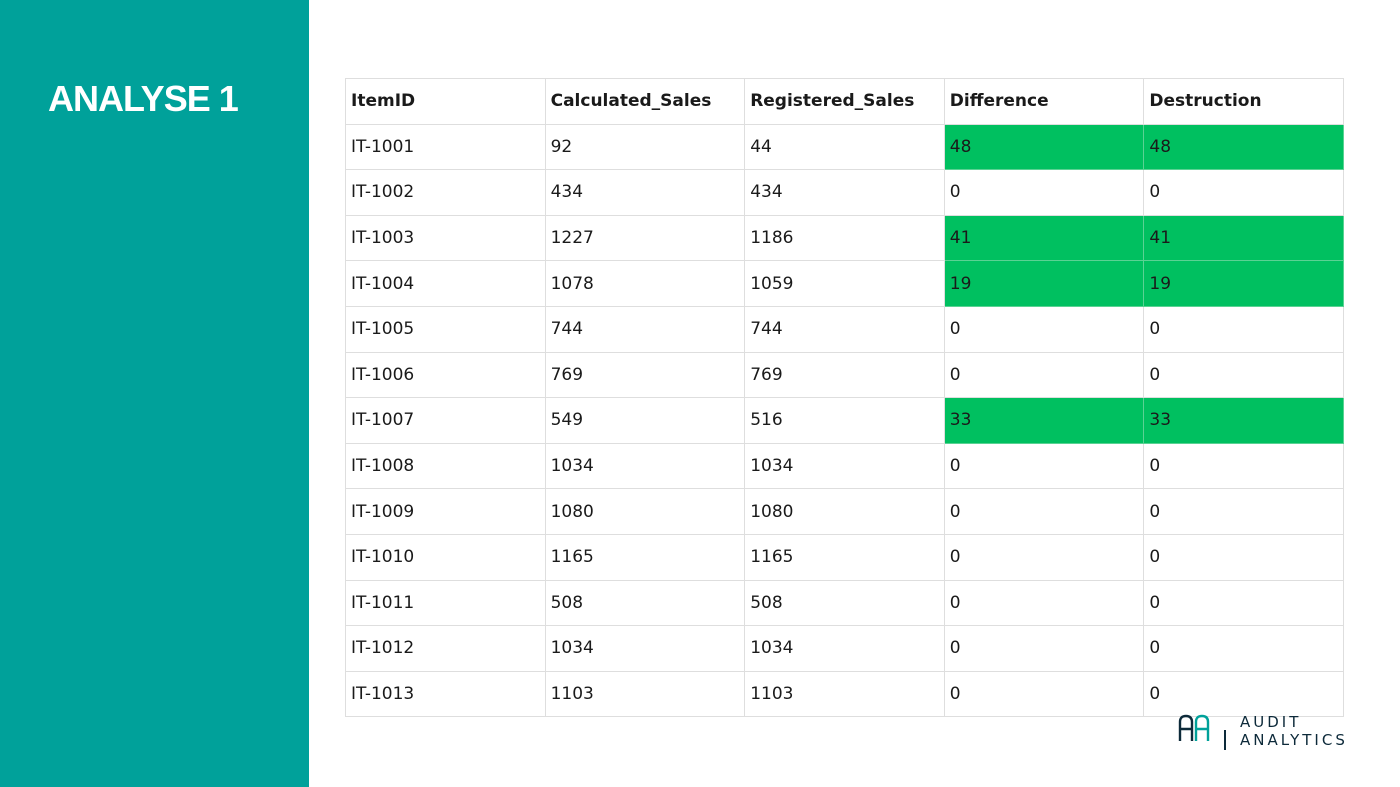  Describe the element at coordinates (1225, 740) in the screenshot. I see `logo-divider` at that location.